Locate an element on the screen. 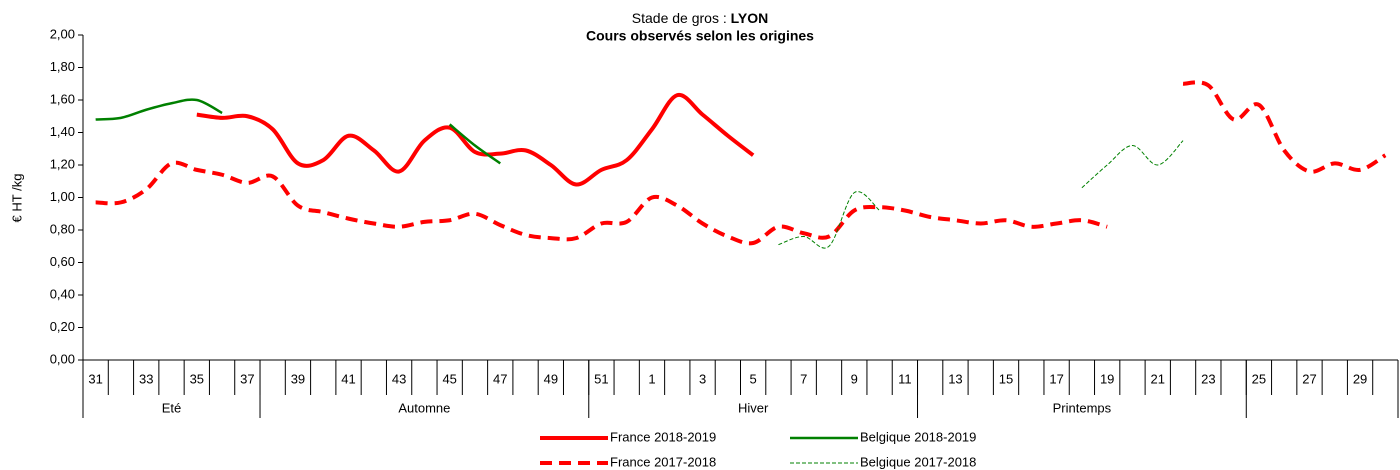 This screenshot has height=470, width=1400. y-tick-label: 1,60 is located at coordinates (62, 98).